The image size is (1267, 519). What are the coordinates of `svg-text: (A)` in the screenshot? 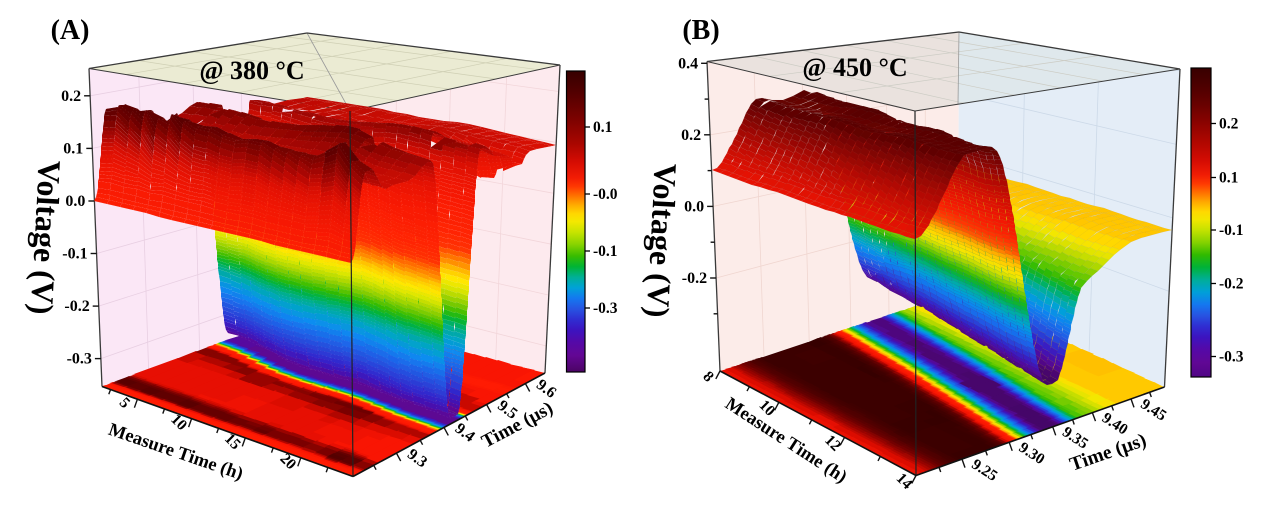 It's located at (70, 30).